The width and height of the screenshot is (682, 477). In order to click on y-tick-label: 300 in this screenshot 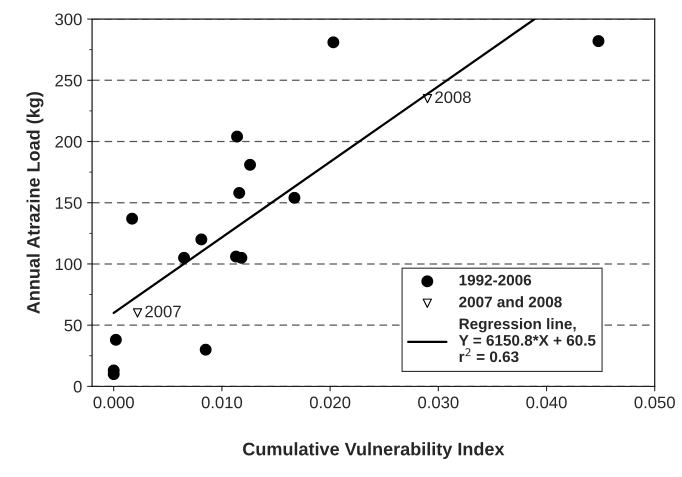, I will do `click(68, 19)`.